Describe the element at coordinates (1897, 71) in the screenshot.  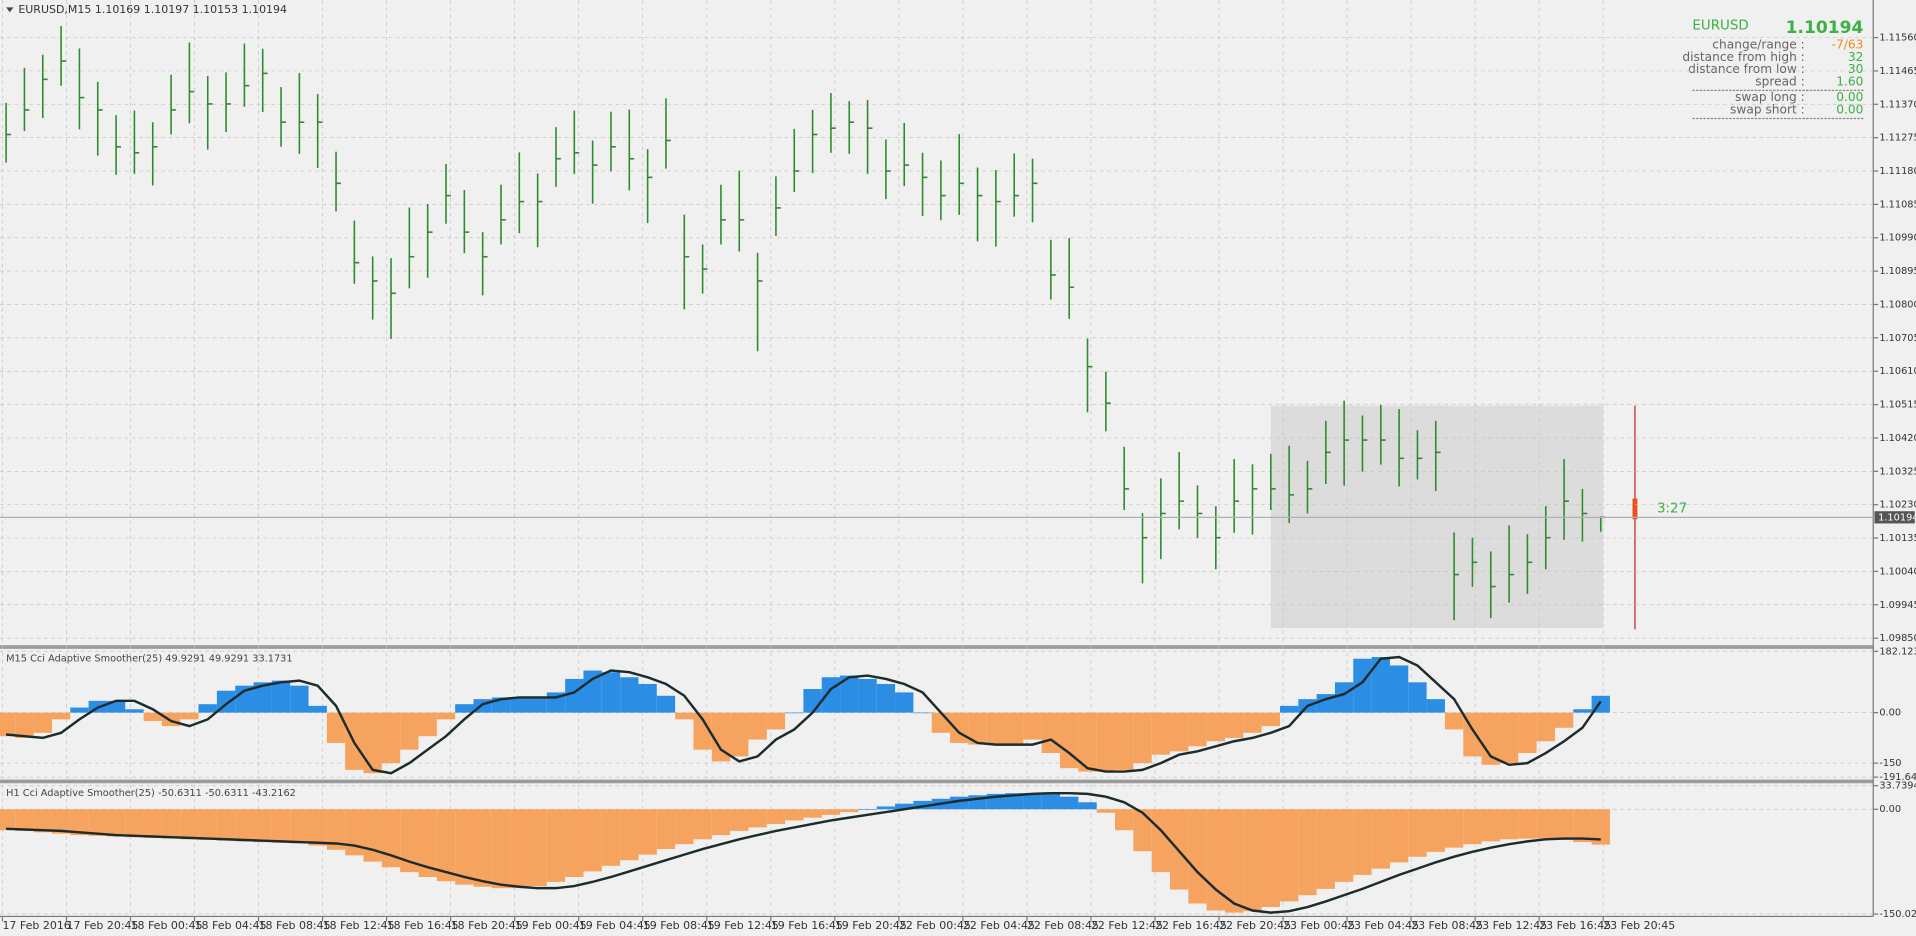
I see `y-tick-label: 1.11465` at that location.